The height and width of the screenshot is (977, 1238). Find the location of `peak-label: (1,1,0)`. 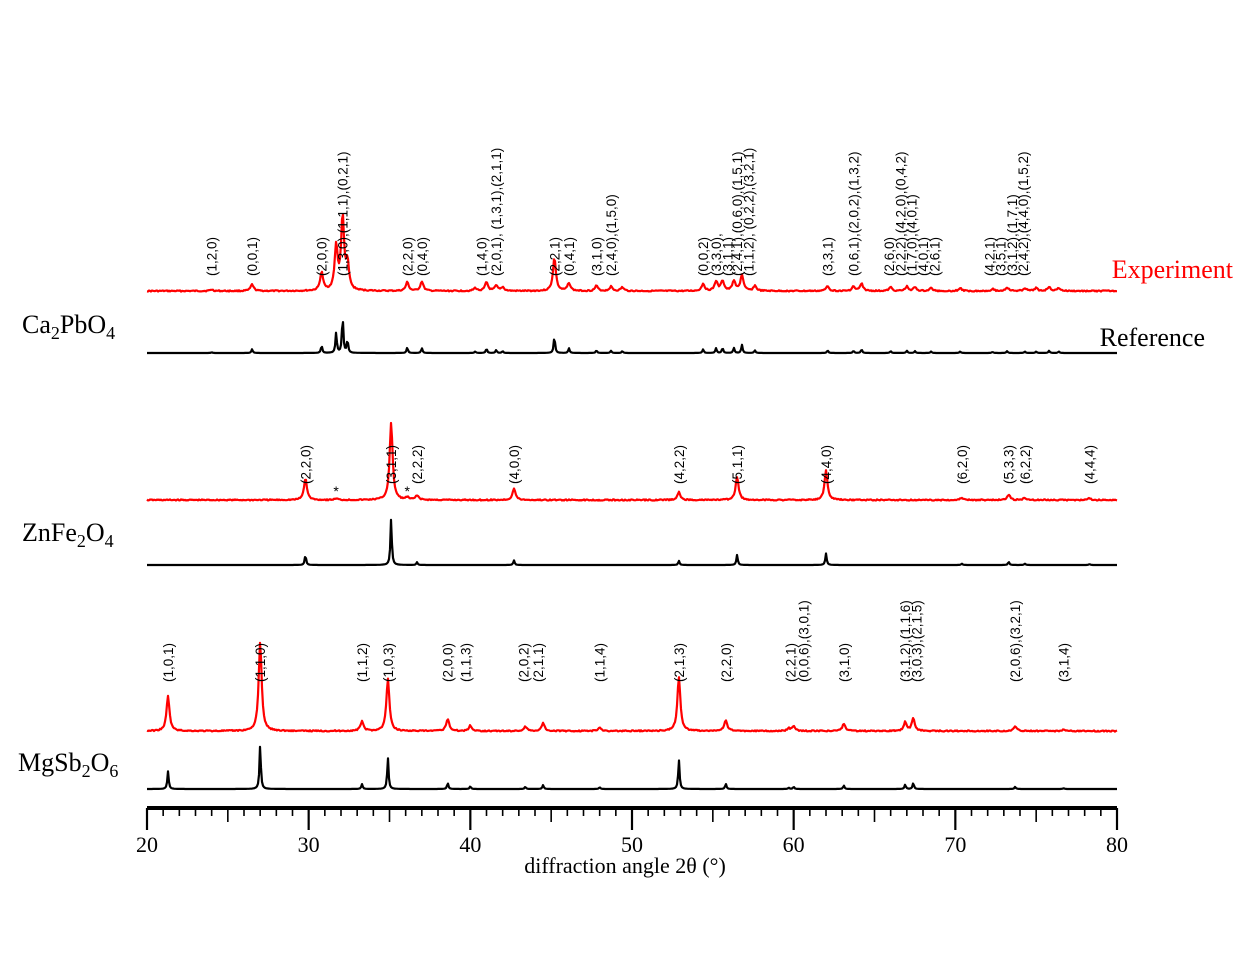

peak-label: (1,1,0) is located at coordinates (260, 662).